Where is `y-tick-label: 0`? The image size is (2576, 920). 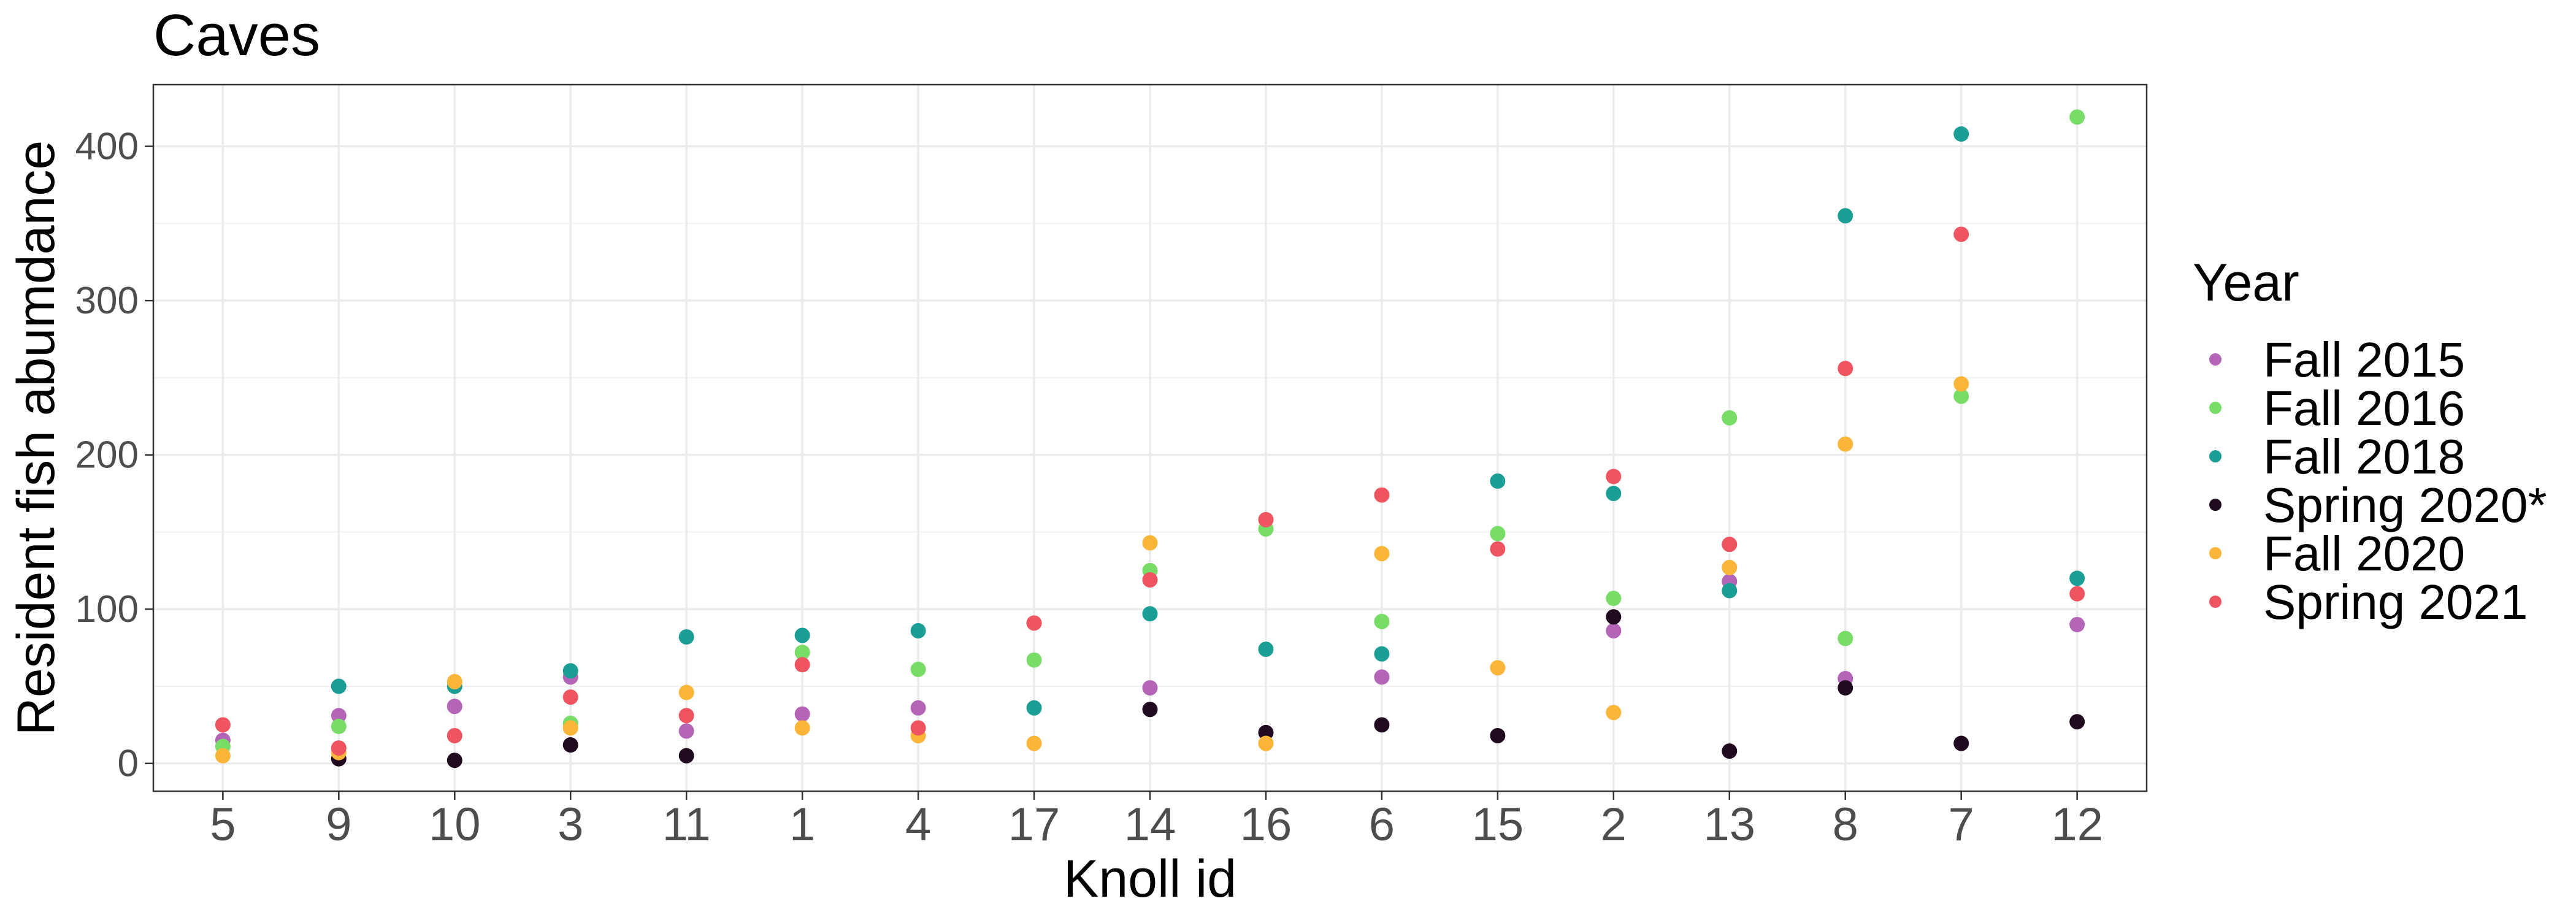
y-tick-label: 0 is located at coordinates (128, 764).